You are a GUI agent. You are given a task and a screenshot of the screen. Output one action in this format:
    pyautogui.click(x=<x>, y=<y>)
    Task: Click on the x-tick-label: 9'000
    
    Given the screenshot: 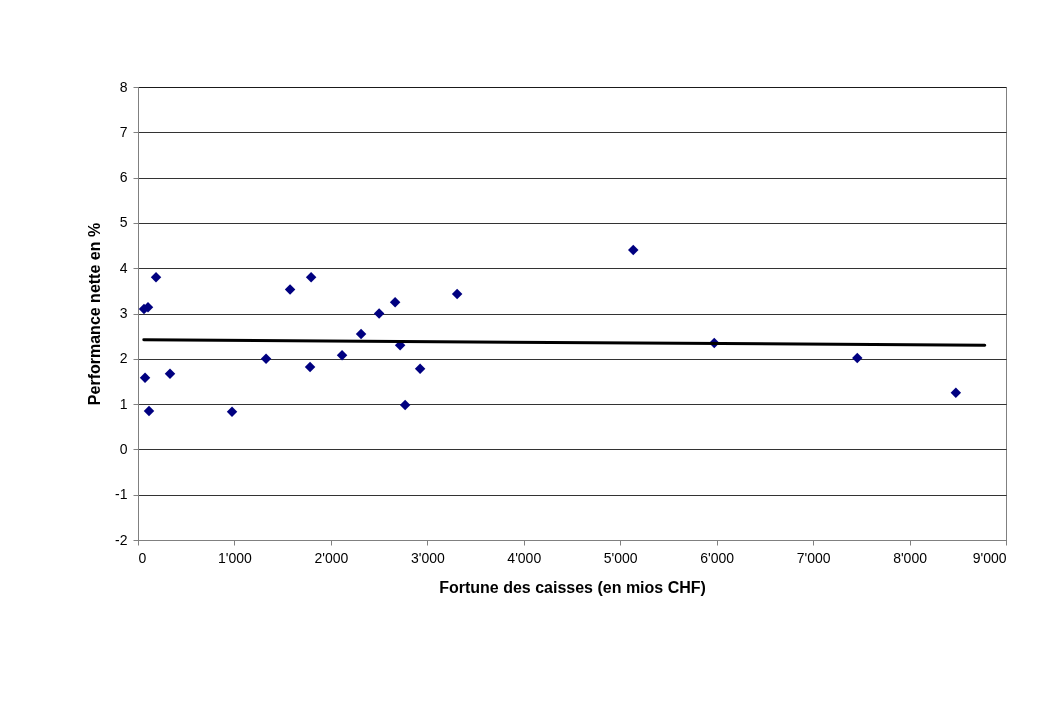 What is the action you would take?
    pyautogui.click(x=989, y=557)
    